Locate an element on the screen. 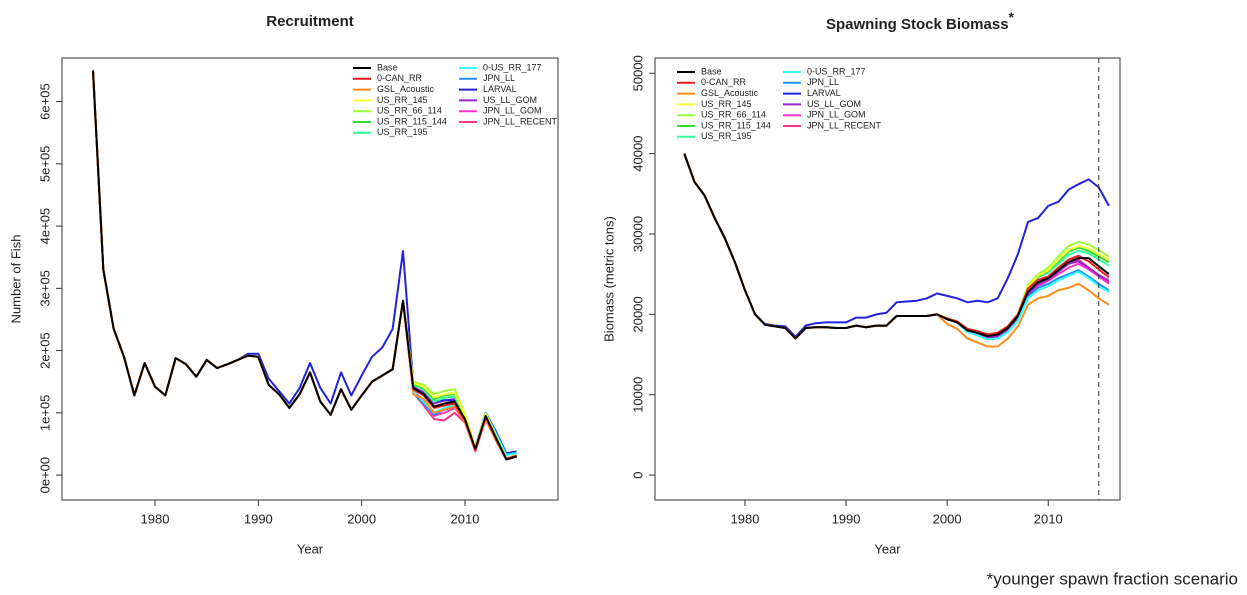 Image resolution: width=1247 pixels, height=595 pixels. title-superscript: * is located at coordinates (1012, 17).